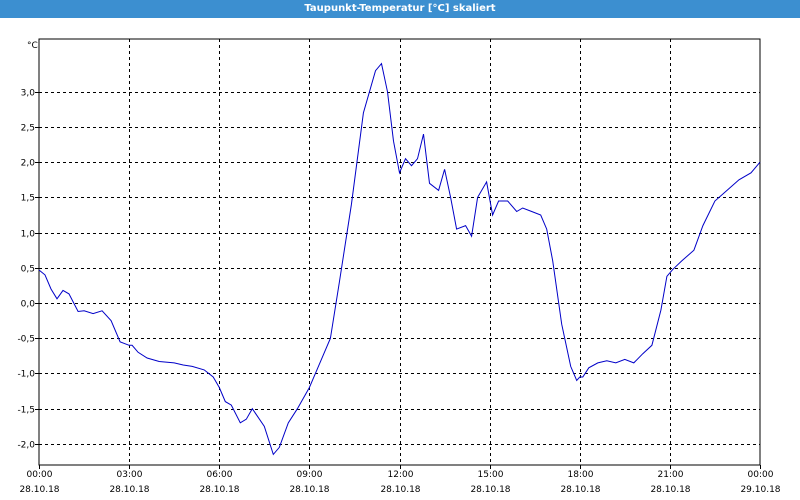 The height and width of the screenshot is (500, 800). Describe the element at coordinates (28, 164) in the screenshot. I see `y-tick-label: 2,0` at that location.